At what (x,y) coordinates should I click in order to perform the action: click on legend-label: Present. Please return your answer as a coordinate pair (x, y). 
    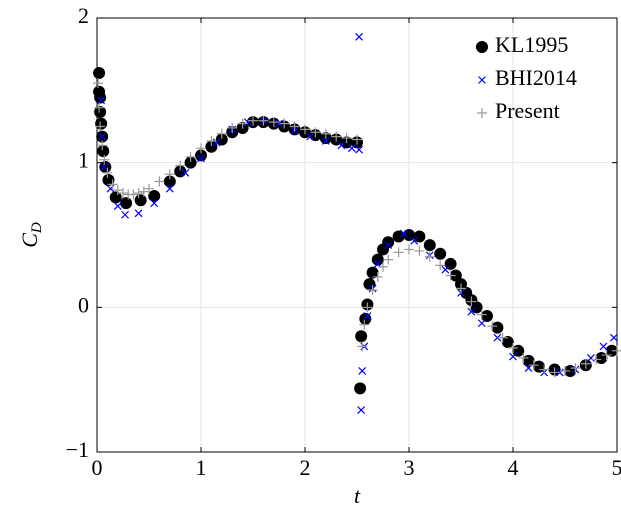
    Looking at the image, I should click on (527, 110).